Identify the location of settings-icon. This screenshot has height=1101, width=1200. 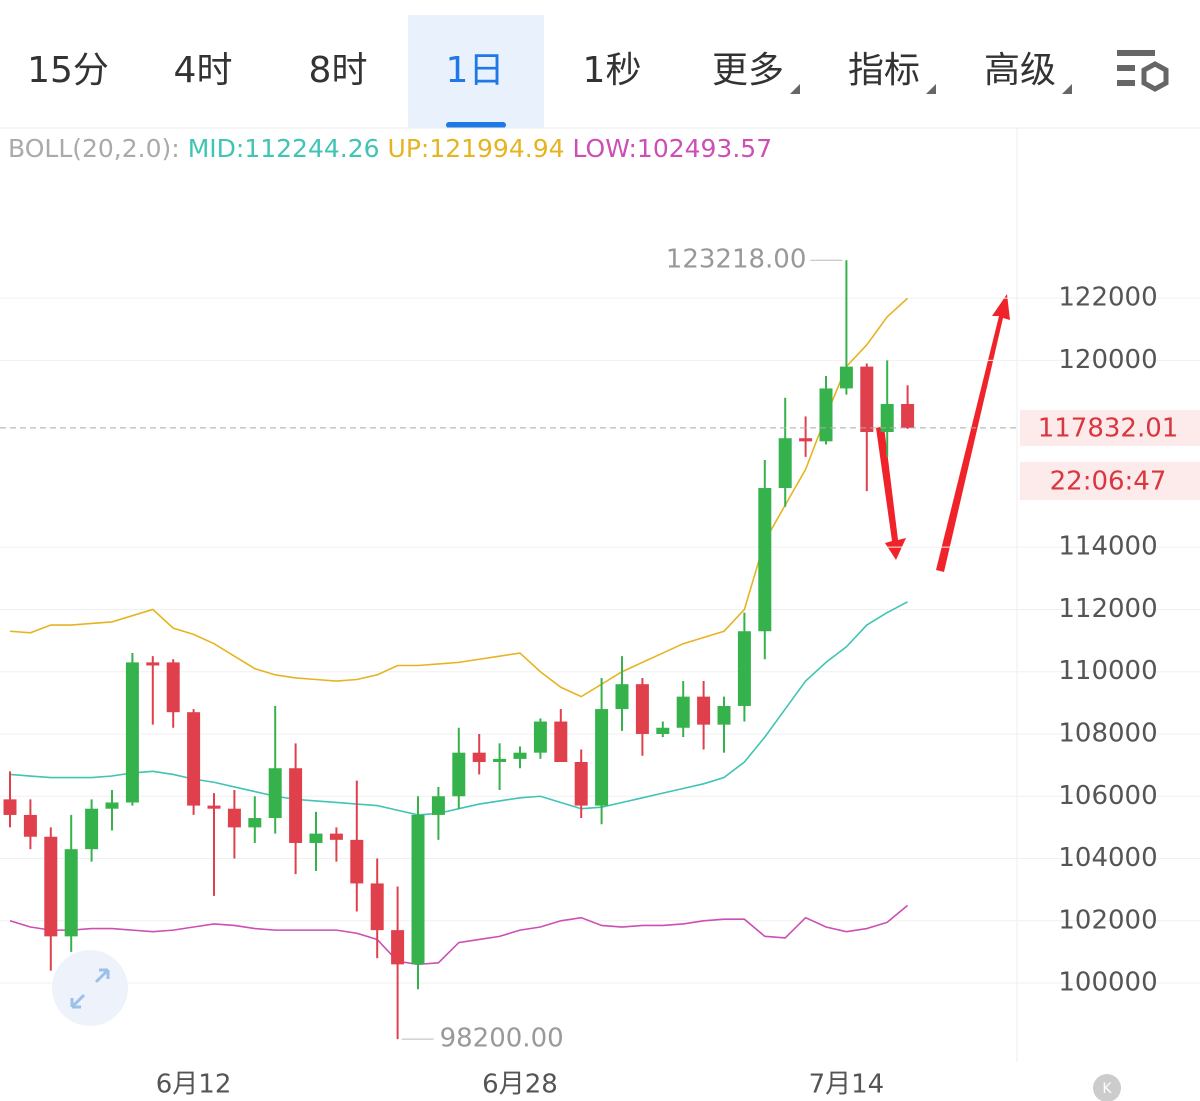
(1143, 71).